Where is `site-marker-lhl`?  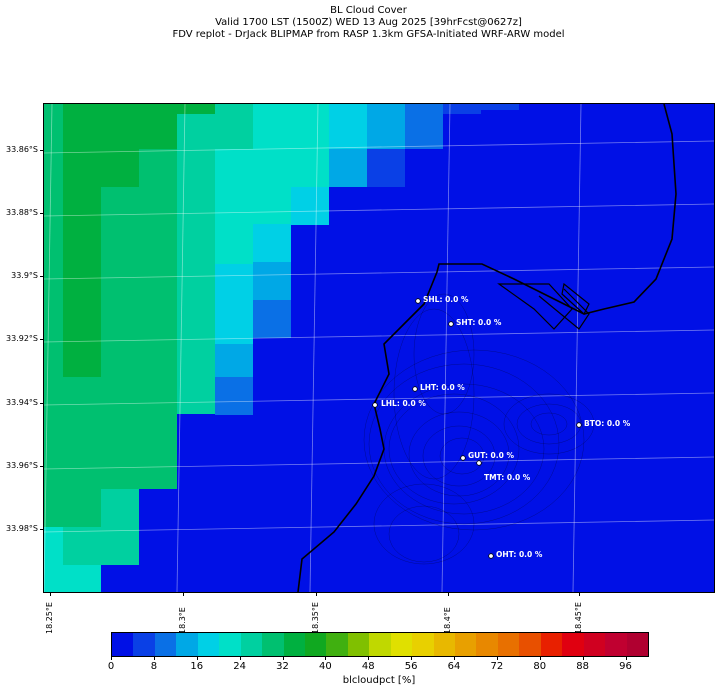
site-marker-lhl is located at coordinates (375, 405).